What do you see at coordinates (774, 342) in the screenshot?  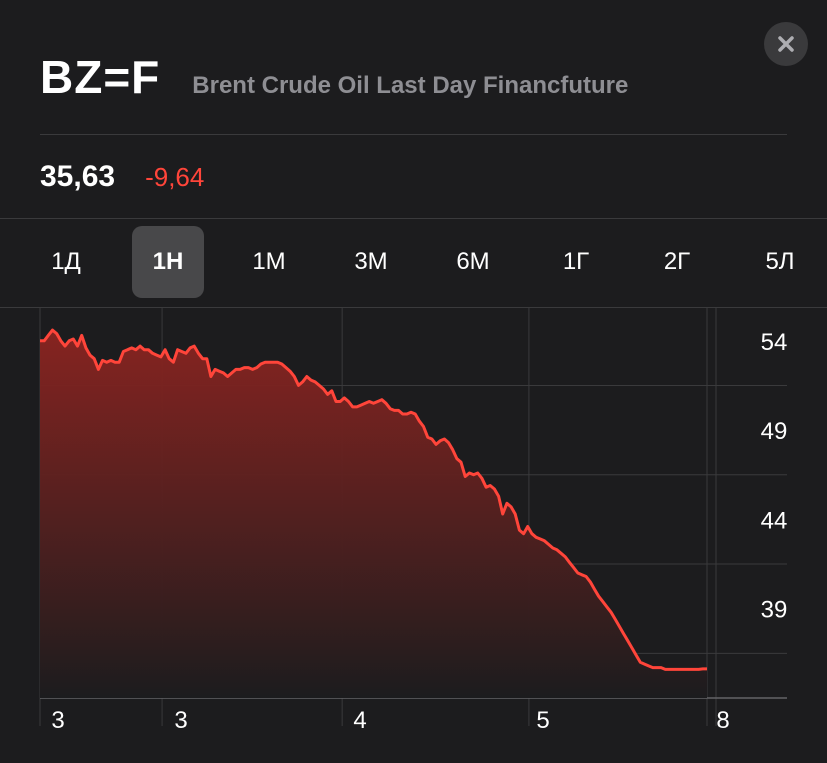 I see `y-tick-label: 54` at bounding box center [774, 342].